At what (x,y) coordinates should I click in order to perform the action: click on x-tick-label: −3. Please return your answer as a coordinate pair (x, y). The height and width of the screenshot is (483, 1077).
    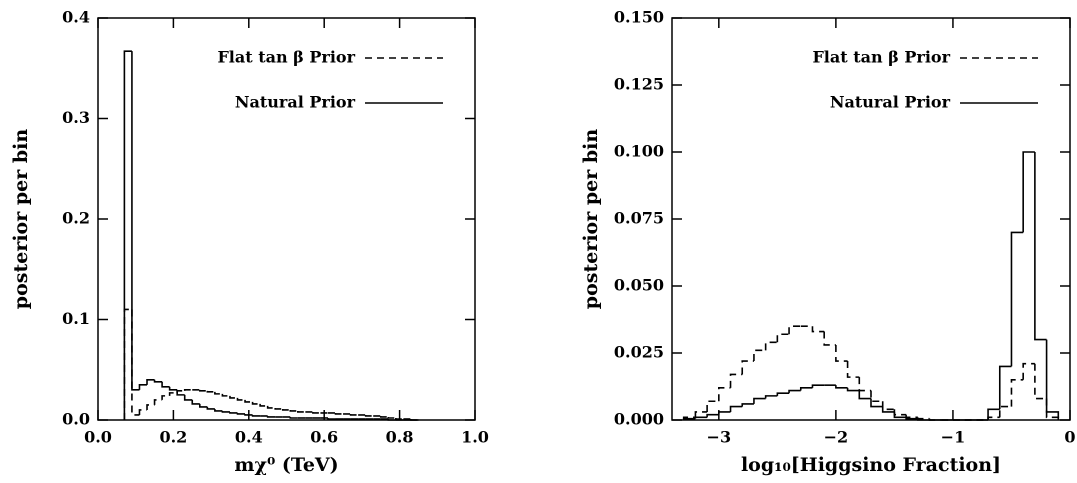
    Looking at the image, I should click on (719, 437).